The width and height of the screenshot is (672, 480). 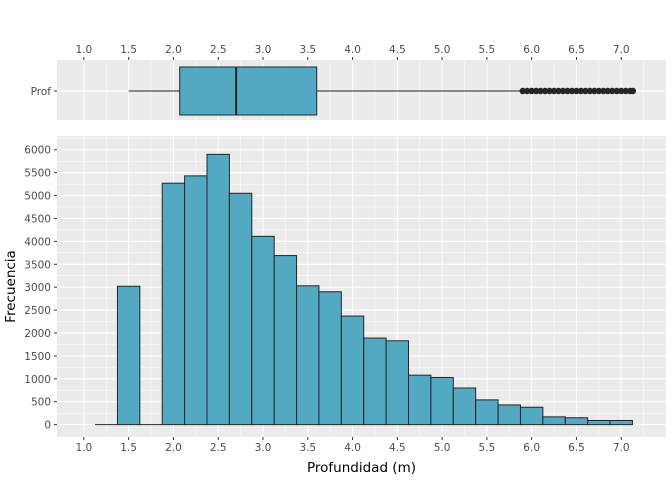 I want to click on boxplot-x-tick-label: 1.5, so click(x=128, y=50).